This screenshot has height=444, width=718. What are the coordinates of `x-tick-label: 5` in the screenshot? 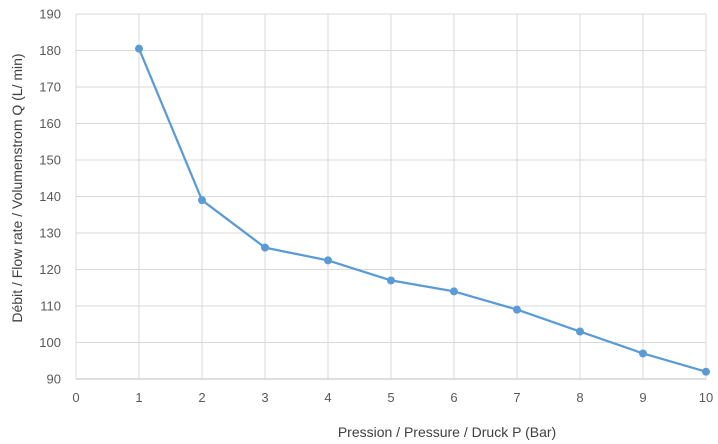 It's located at (390, 397).